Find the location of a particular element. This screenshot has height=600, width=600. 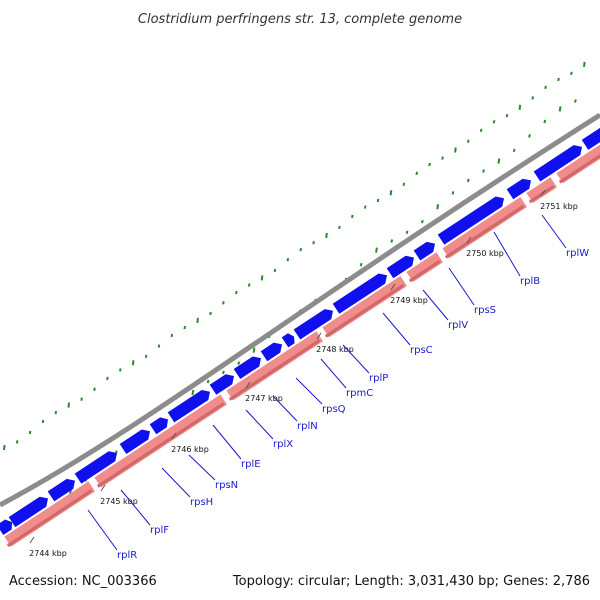

gene-label: rplV is located at coordinates (458, 325).